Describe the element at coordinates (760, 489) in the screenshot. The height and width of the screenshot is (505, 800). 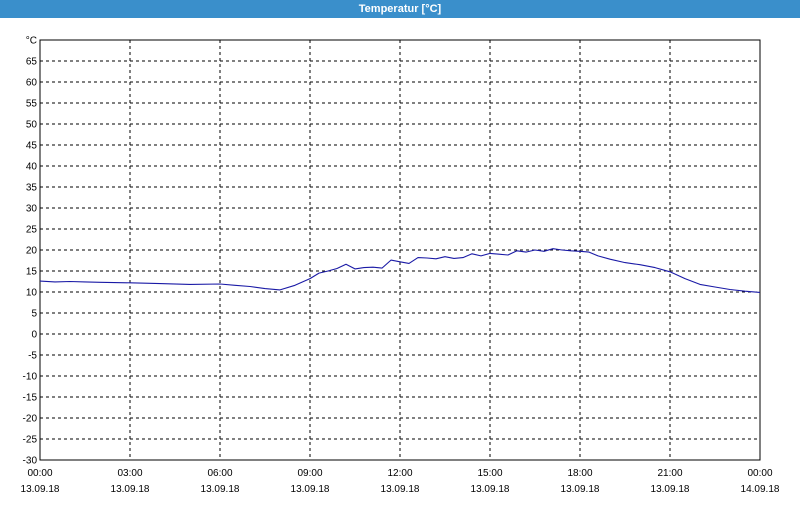
I see `x-tick-date-label: 14.09.18` at that location.